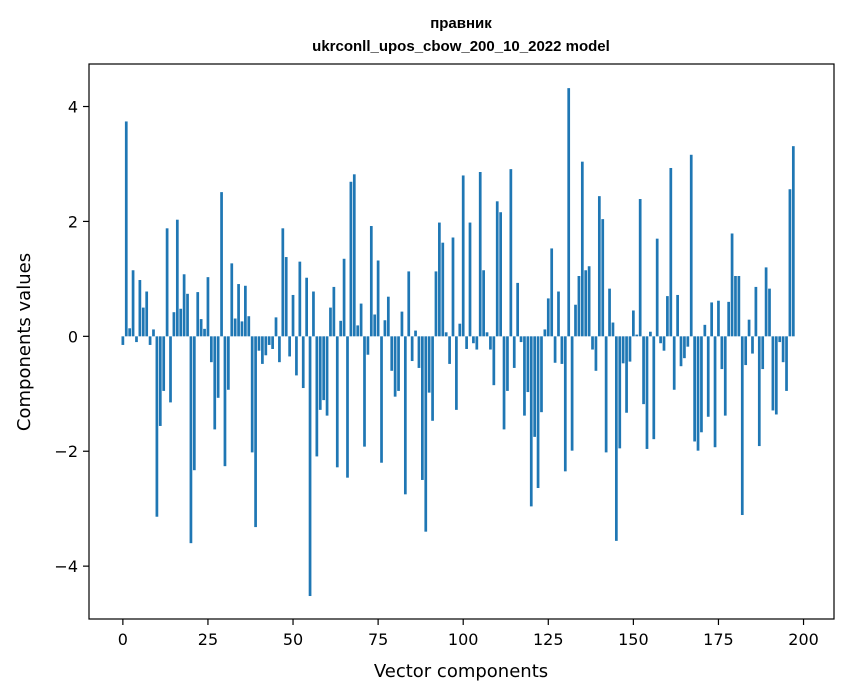  Describe the element at coordinates (66, 566) in the screenshot. I see `y-tick-label: −4` at that location.